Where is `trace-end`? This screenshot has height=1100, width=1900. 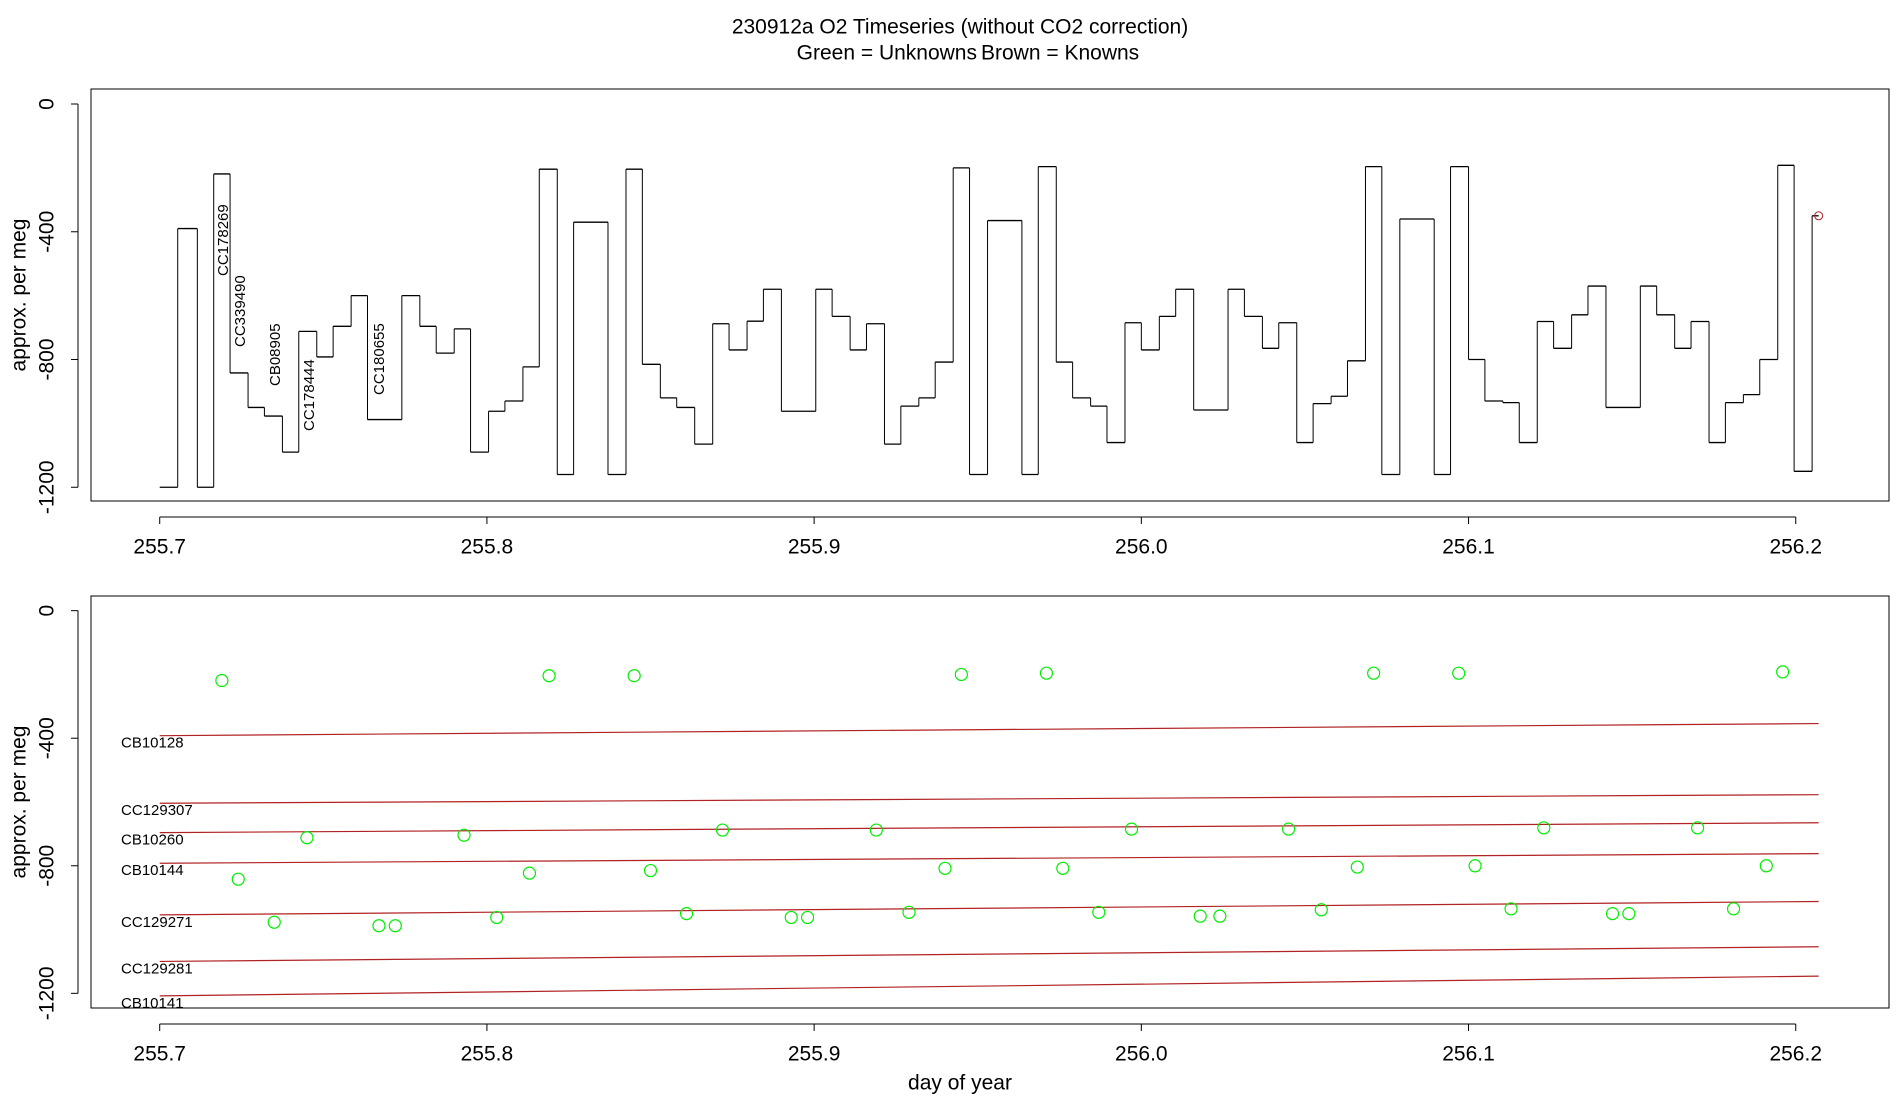 trace-end is located at coordinates (1819, 216).